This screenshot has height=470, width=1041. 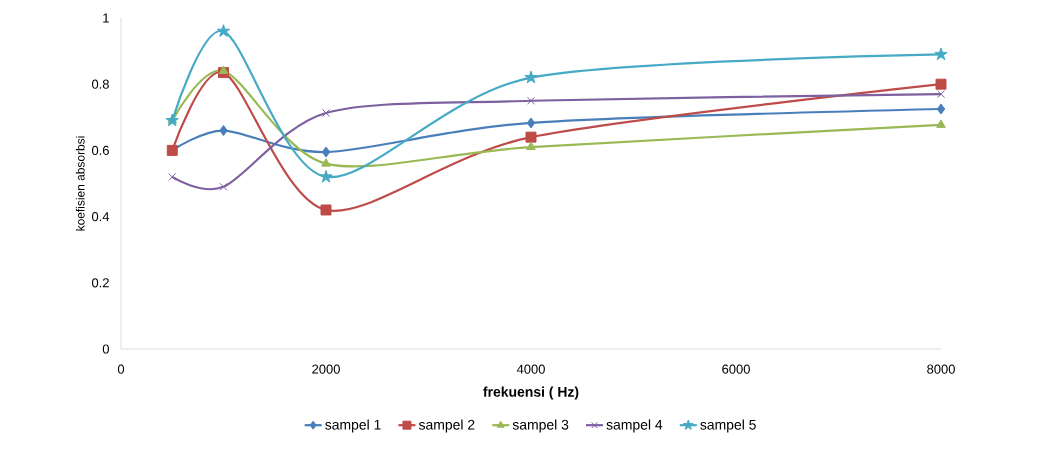 What do you see at coordinates (105, 349) in the screenshot?
I see `y-tick-label: 0` at bounding box center [105, 349].